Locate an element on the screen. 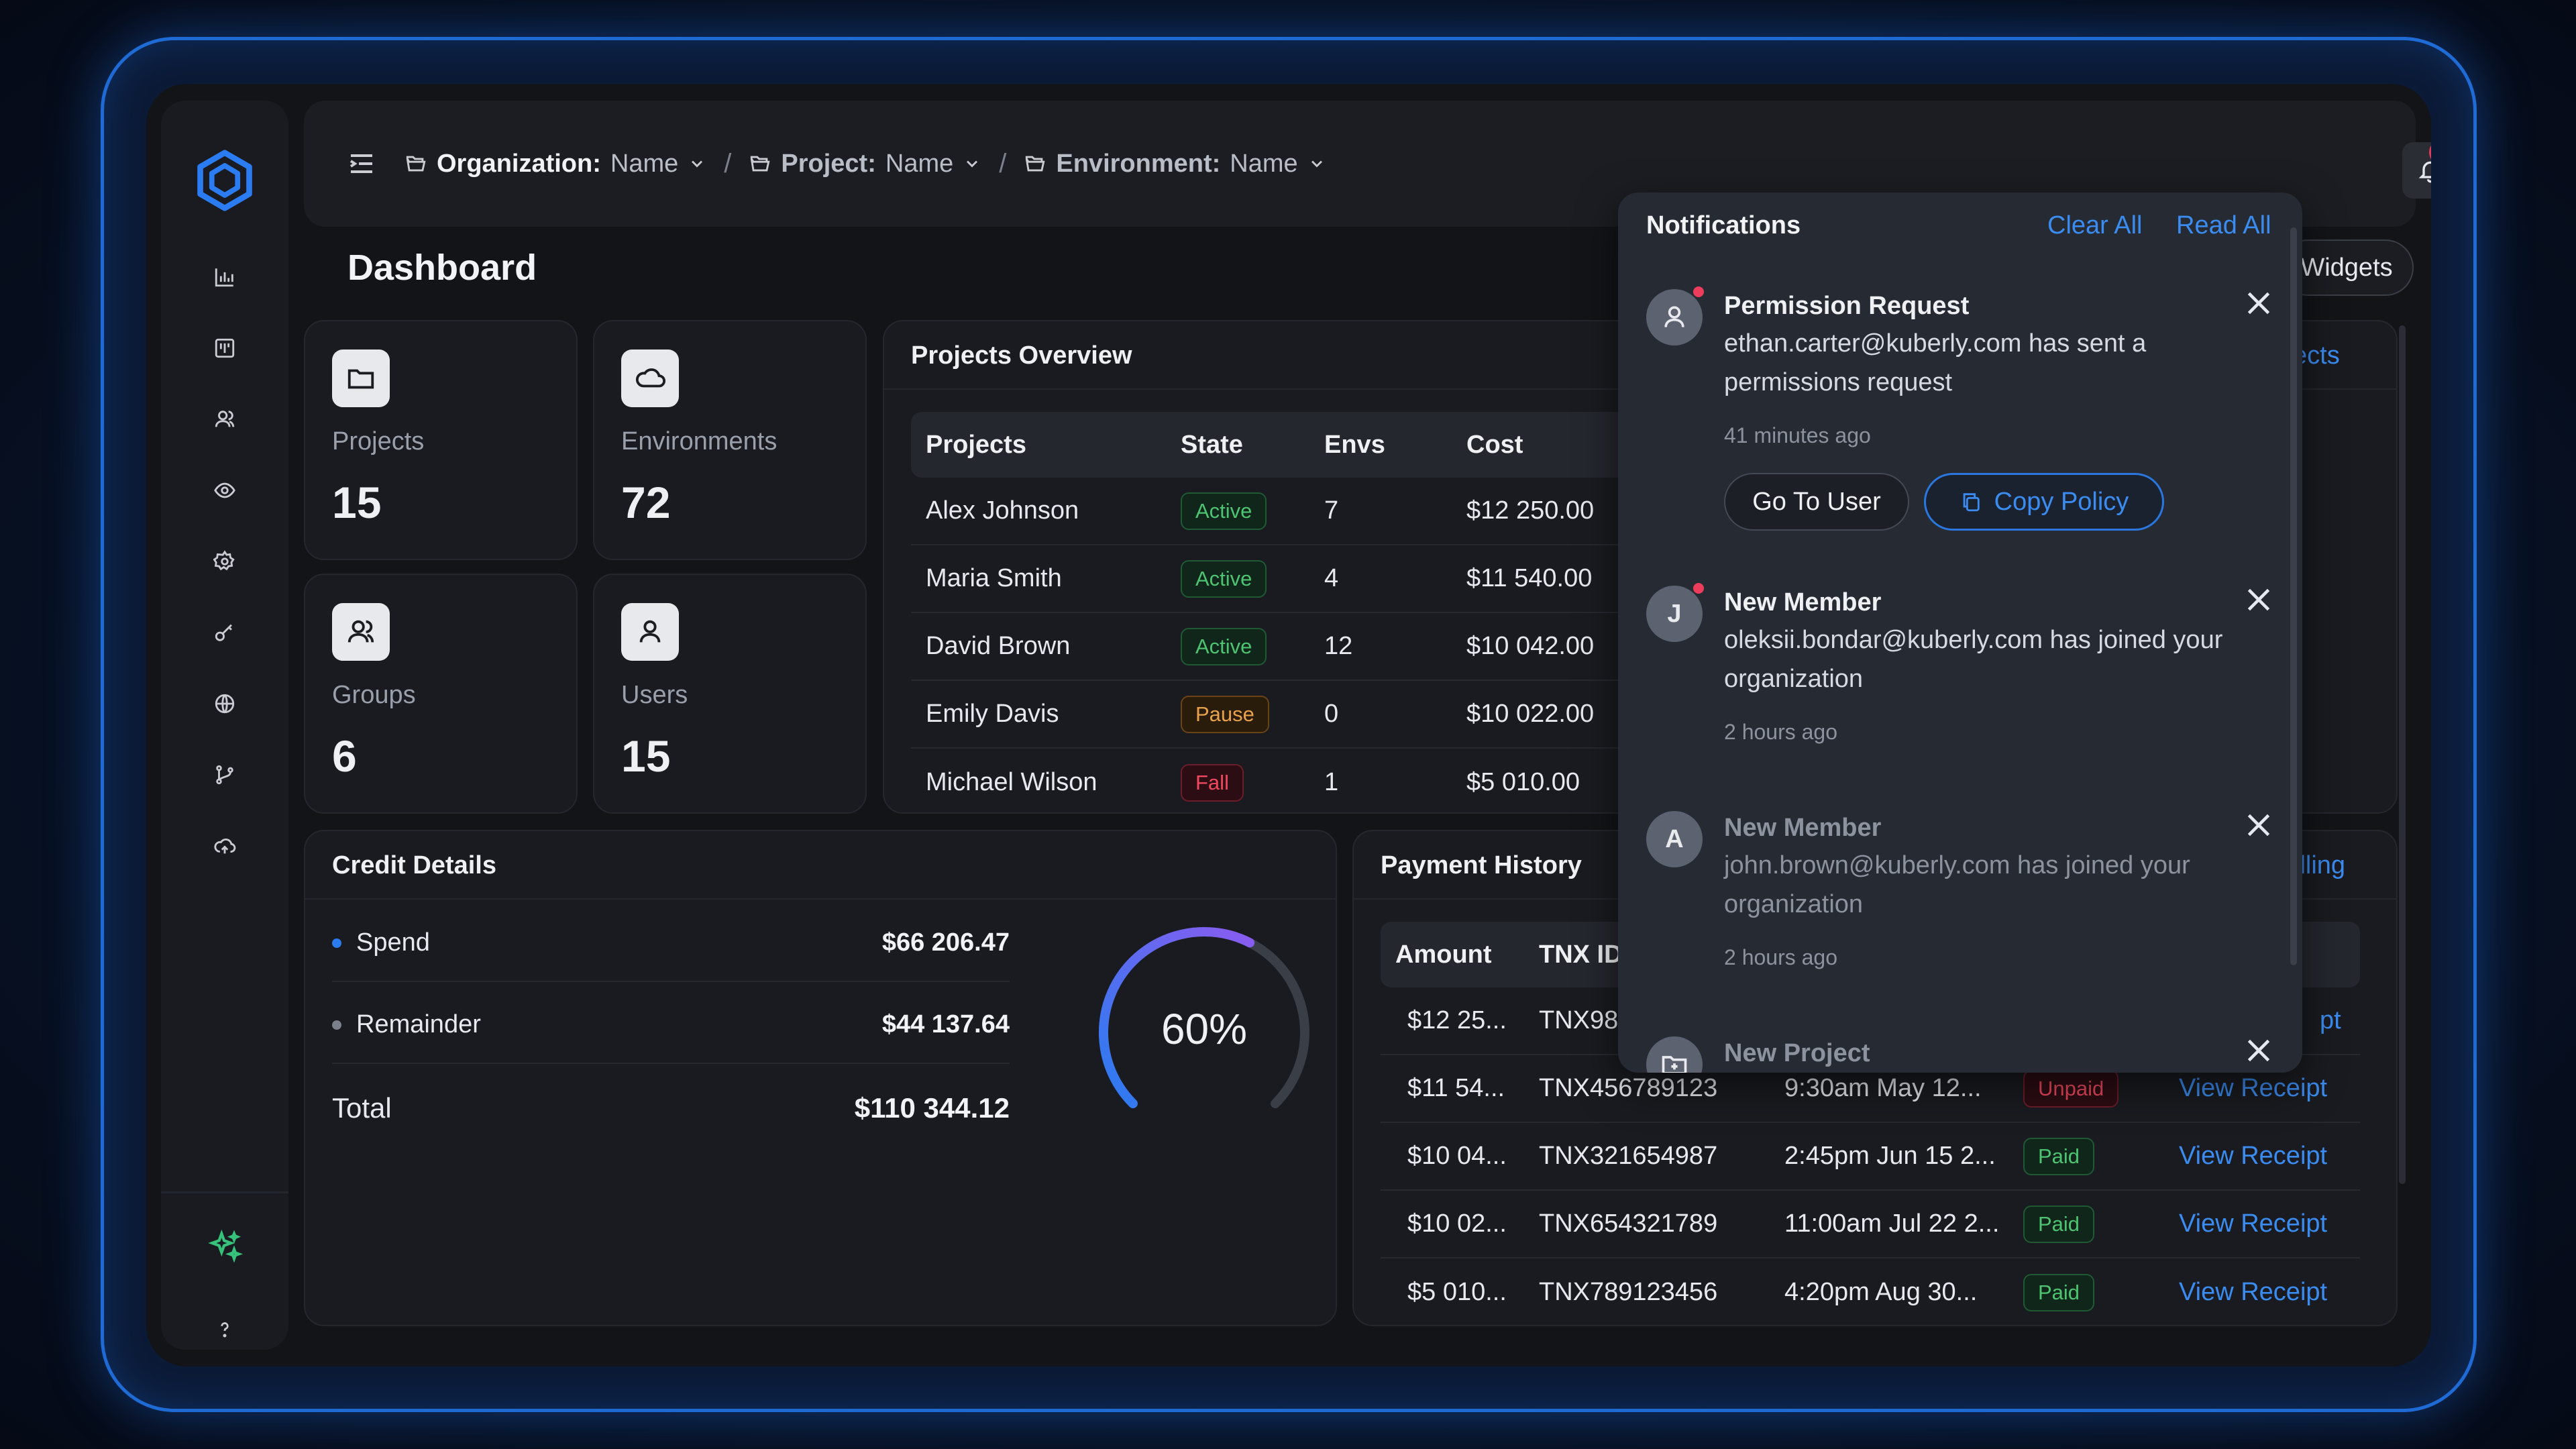 The image size is (2576, 1449). page-scrollbar is located at coordinates (2402, 754).